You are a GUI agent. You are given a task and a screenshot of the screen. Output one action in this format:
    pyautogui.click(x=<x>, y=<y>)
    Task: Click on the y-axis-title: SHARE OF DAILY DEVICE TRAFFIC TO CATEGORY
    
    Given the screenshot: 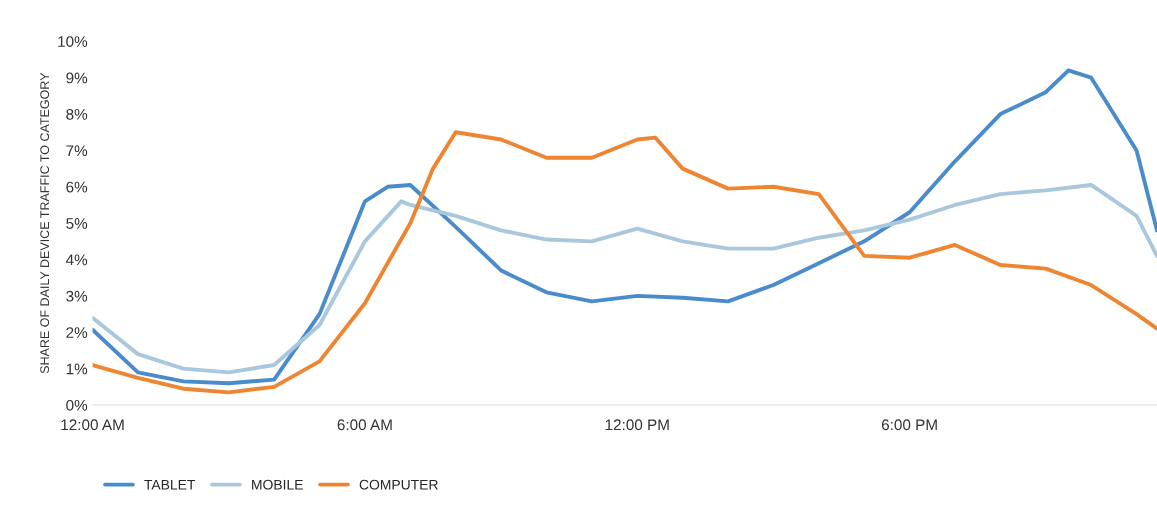 What is the action you would take?
    pyautogui.click(x=45, y=223)
    